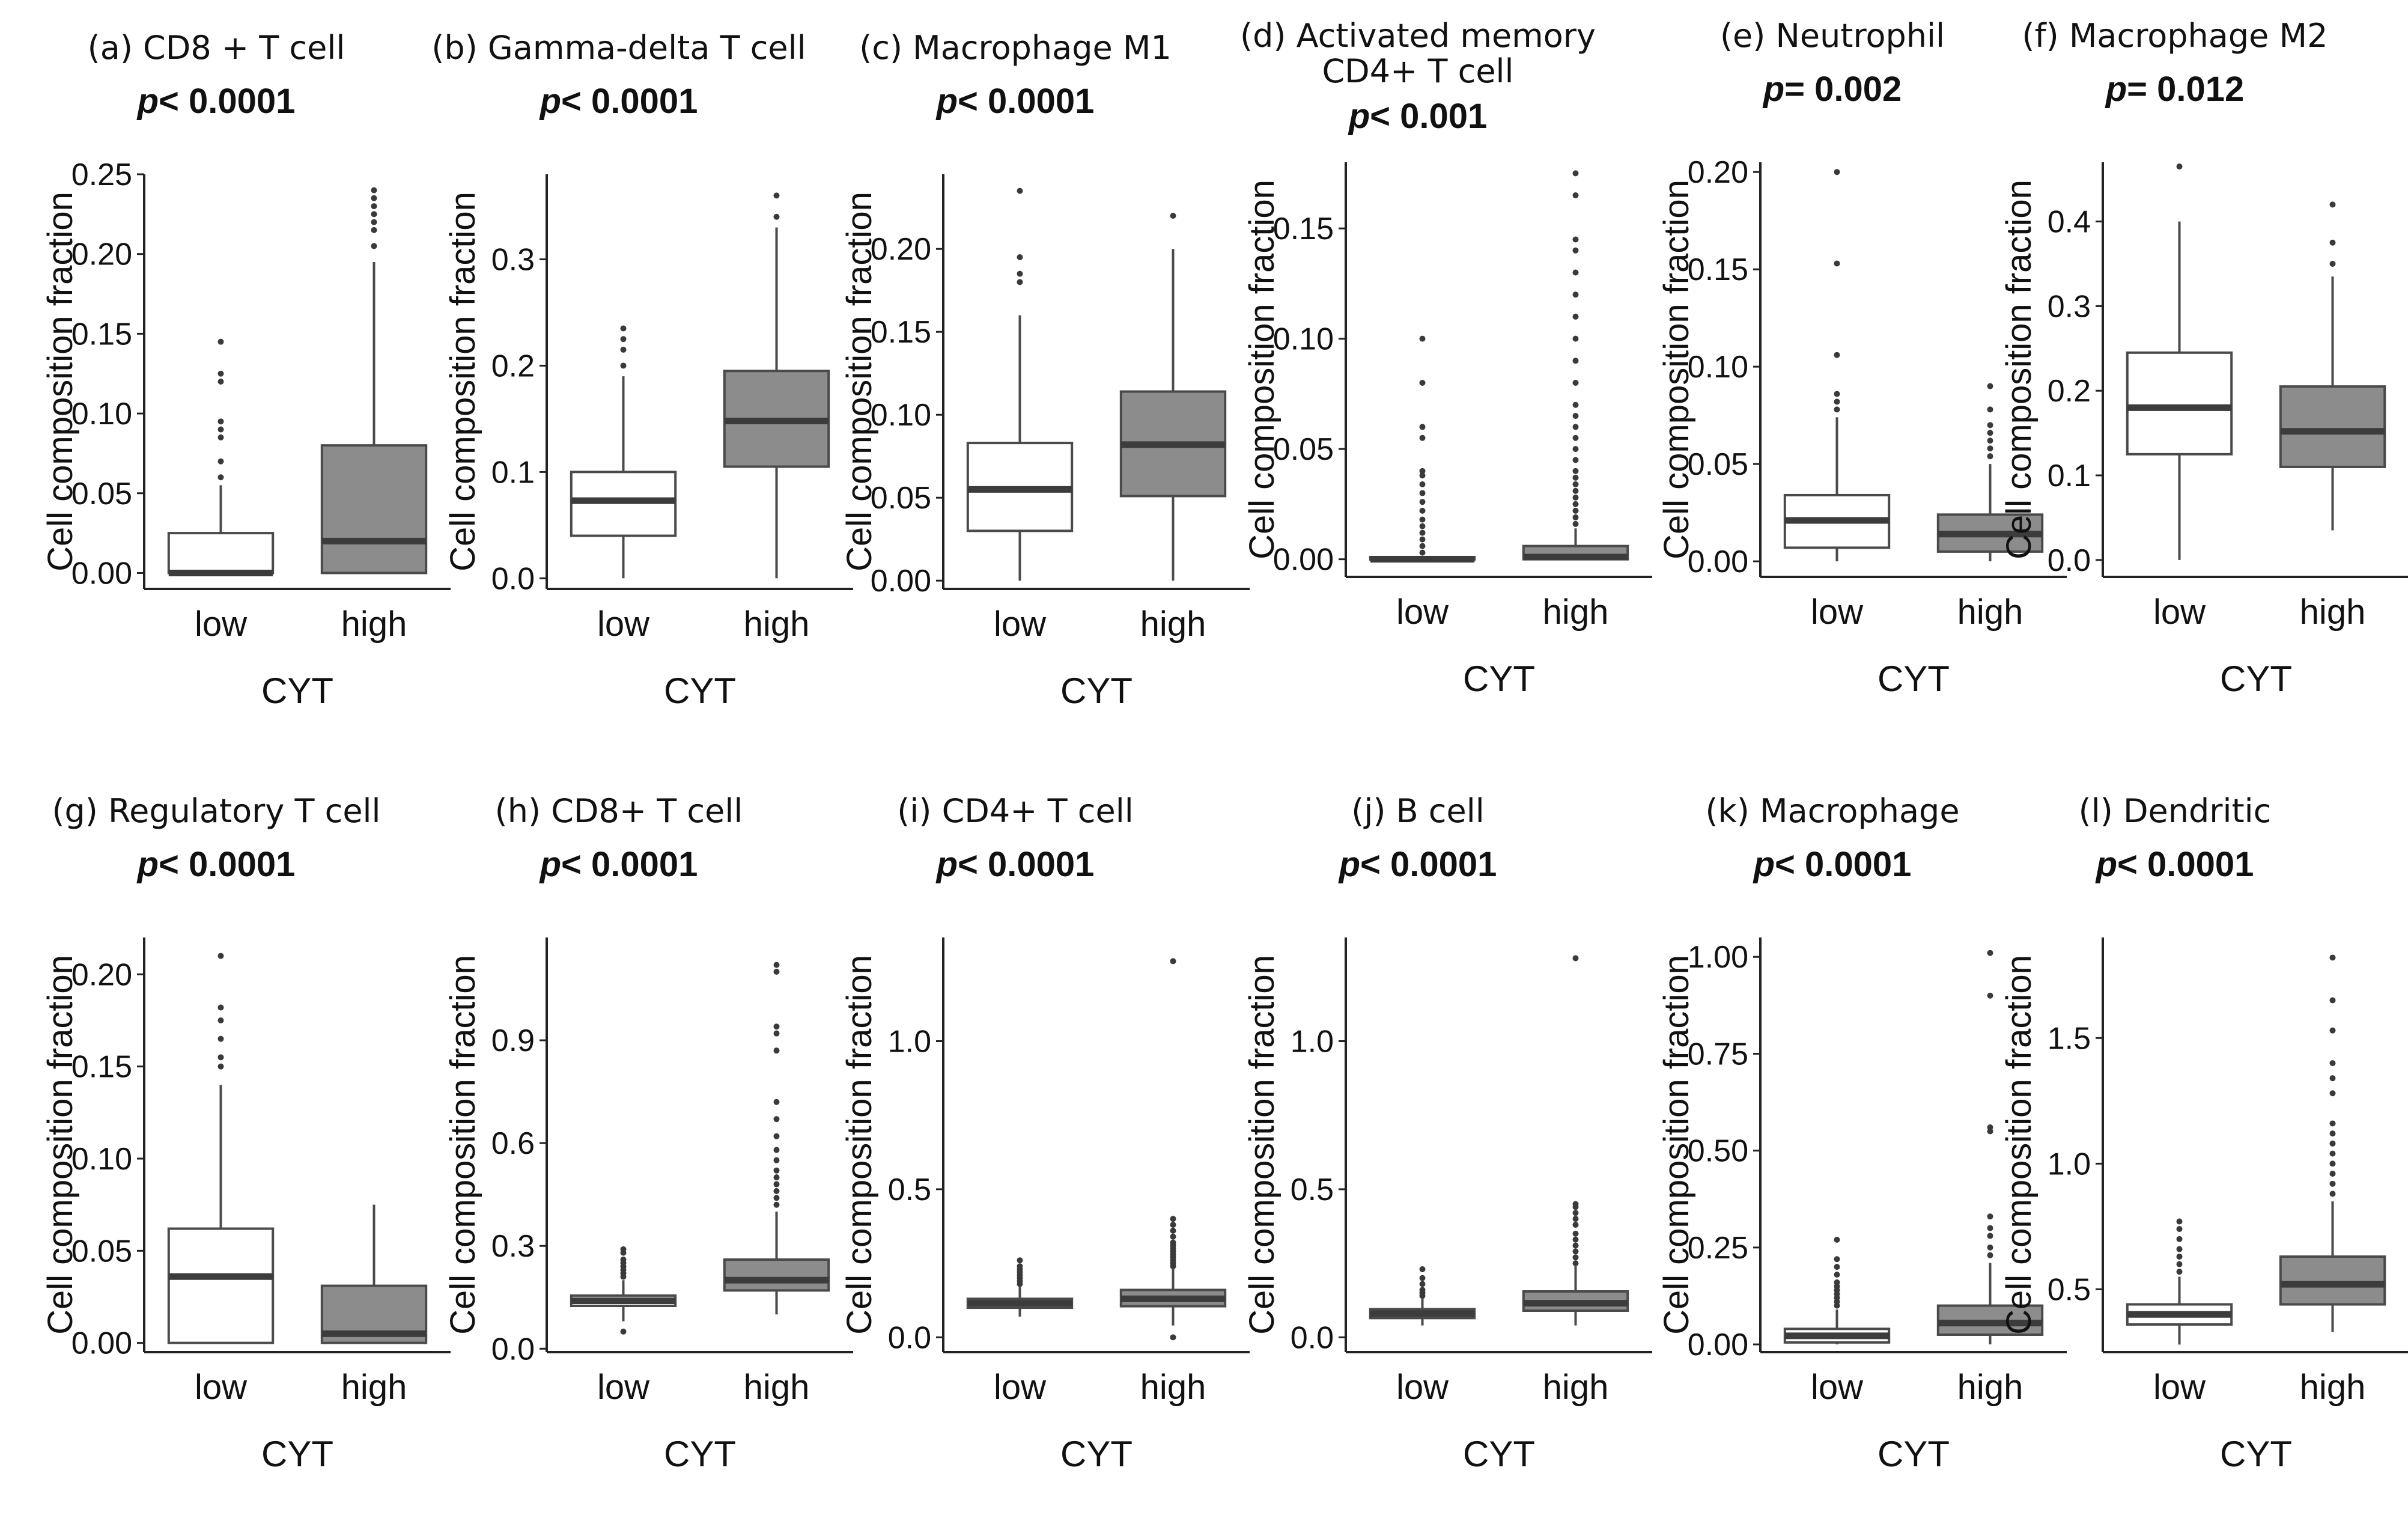 Image resolution: width=2408 pixels, height=1524 pixels. What do you see at coordinates (1418, 116) in the screenshot?
I see `p-value: p< 0.001` at bounding box center [1418, 116].